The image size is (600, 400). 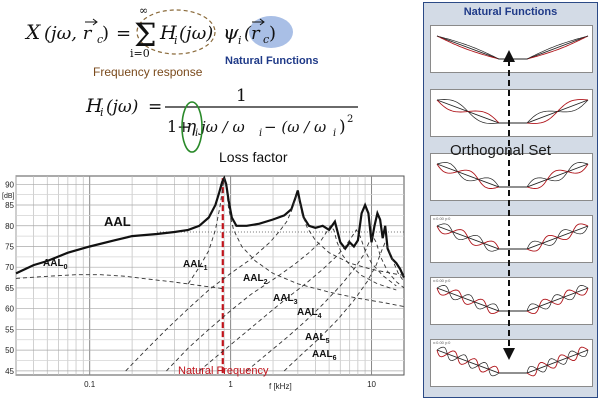 What do you see at coordinates (102, 112) in the screenshot?
I see `eq2-lhs-sub: i` at bounding box center [102, 112].